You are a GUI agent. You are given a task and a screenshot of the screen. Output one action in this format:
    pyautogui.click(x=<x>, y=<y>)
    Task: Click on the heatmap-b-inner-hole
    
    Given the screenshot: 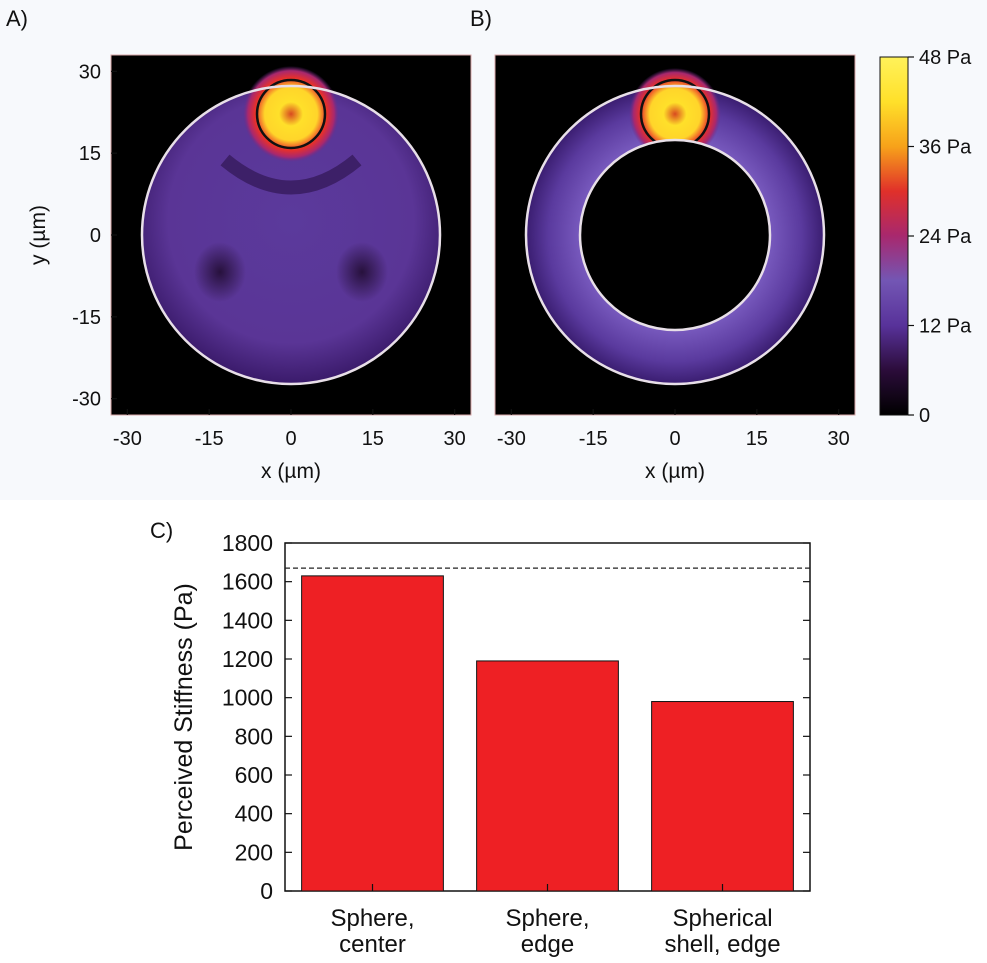 What is the action you would take?
    pyautogui.click(x=675, y=235)
    